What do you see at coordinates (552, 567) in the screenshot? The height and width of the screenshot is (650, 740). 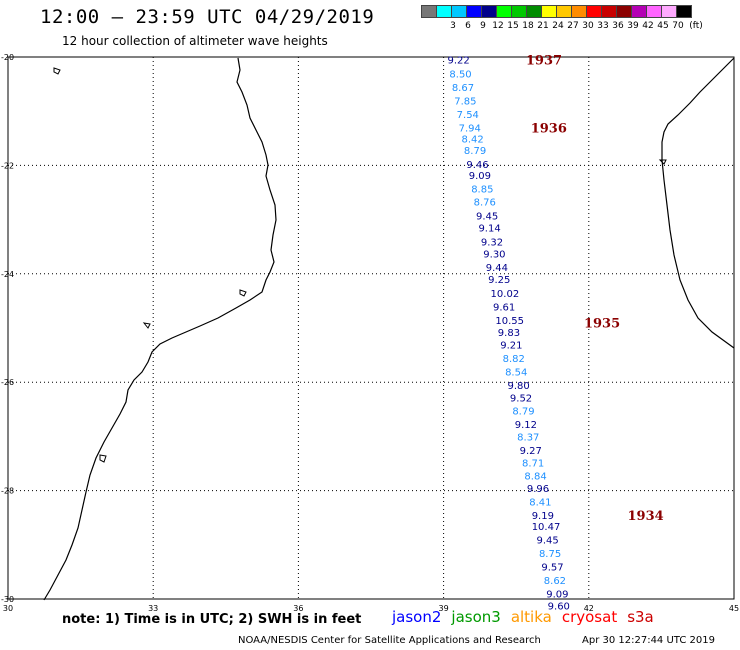 I see `wave-height-value: 9.57` at bounding box center [552, 567].